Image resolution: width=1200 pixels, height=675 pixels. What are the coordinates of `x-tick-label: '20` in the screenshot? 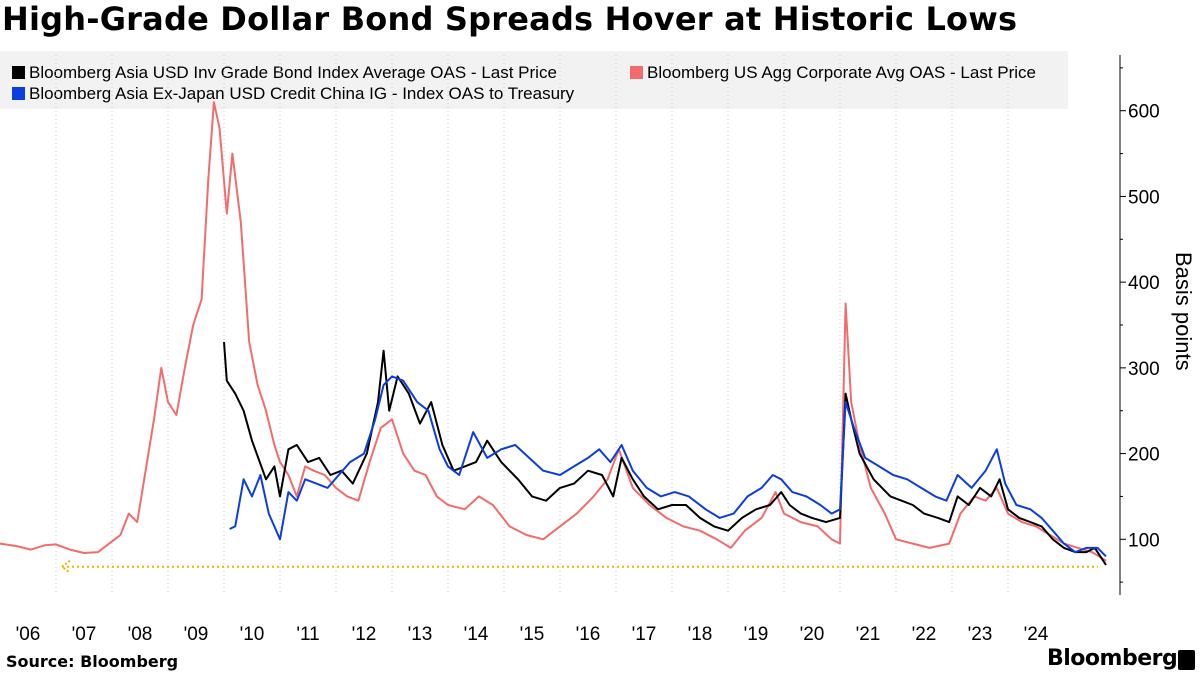 It's located at (812, 634).